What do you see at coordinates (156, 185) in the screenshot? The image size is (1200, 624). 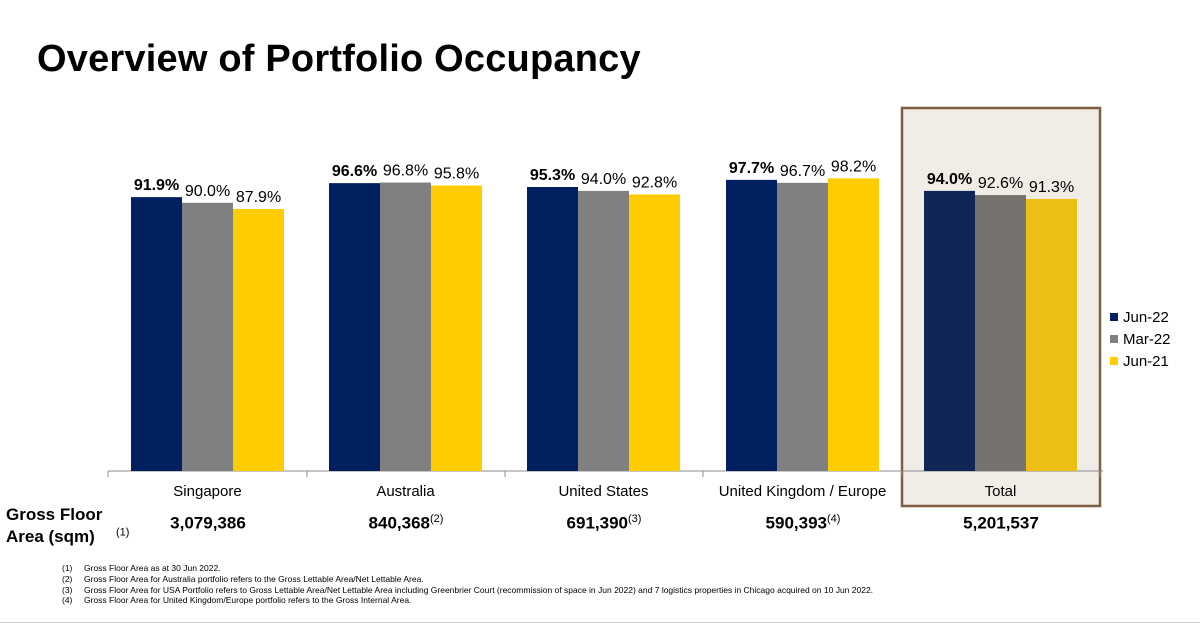 I see `data-label-jun-22-singapore: 91.9%` at bounding box center [156, 185].